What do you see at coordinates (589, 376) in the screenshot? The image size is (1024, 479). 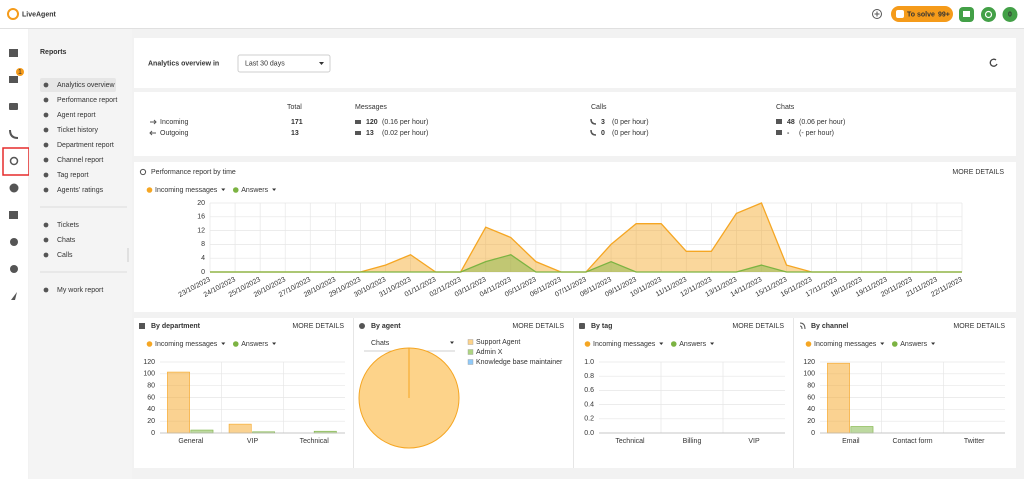 I see `y-tick-label: 0.8` at bounding box center [589, 376].